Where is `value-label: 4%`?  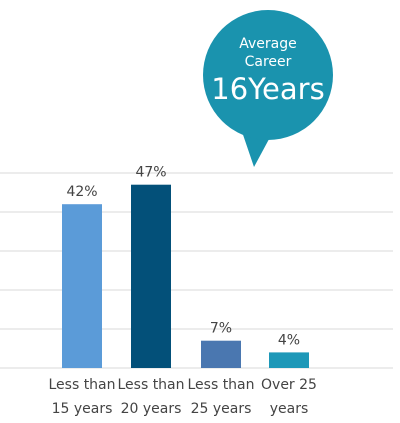 value-label: 4% is located at coordinates (289, 340).